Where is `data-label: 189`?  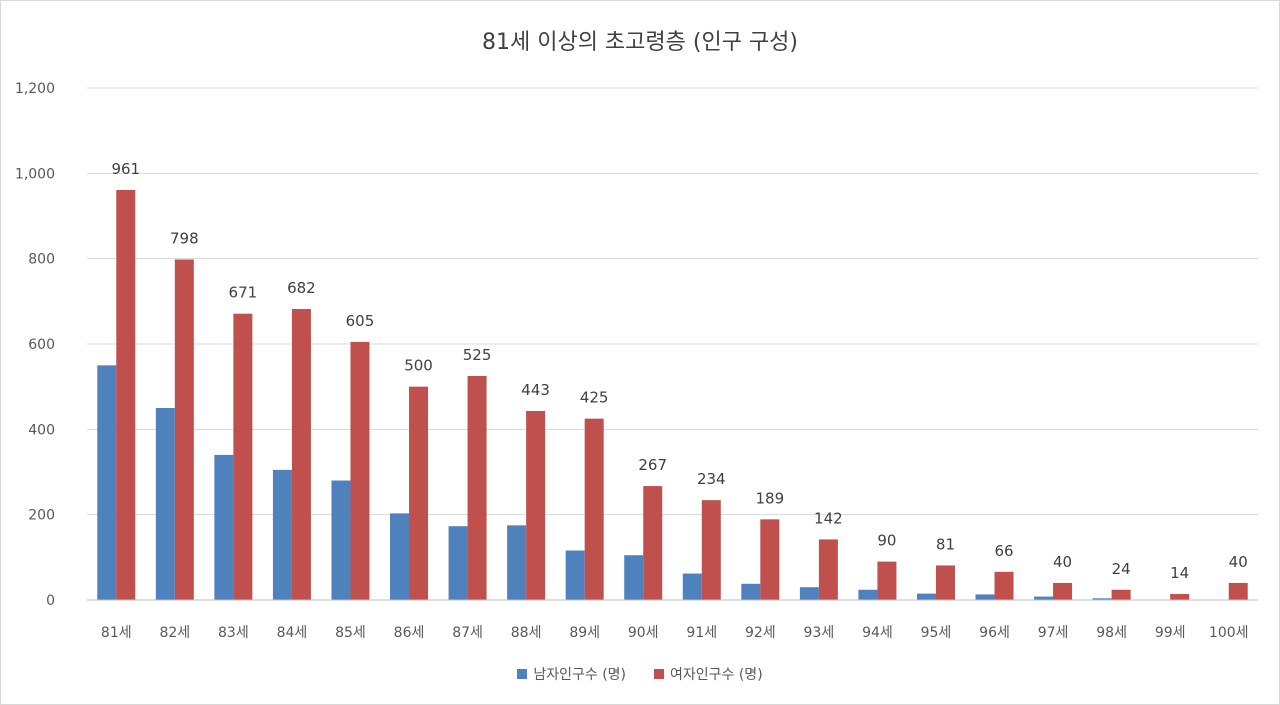
data-label: 189 is located at coordinates (770, 498).